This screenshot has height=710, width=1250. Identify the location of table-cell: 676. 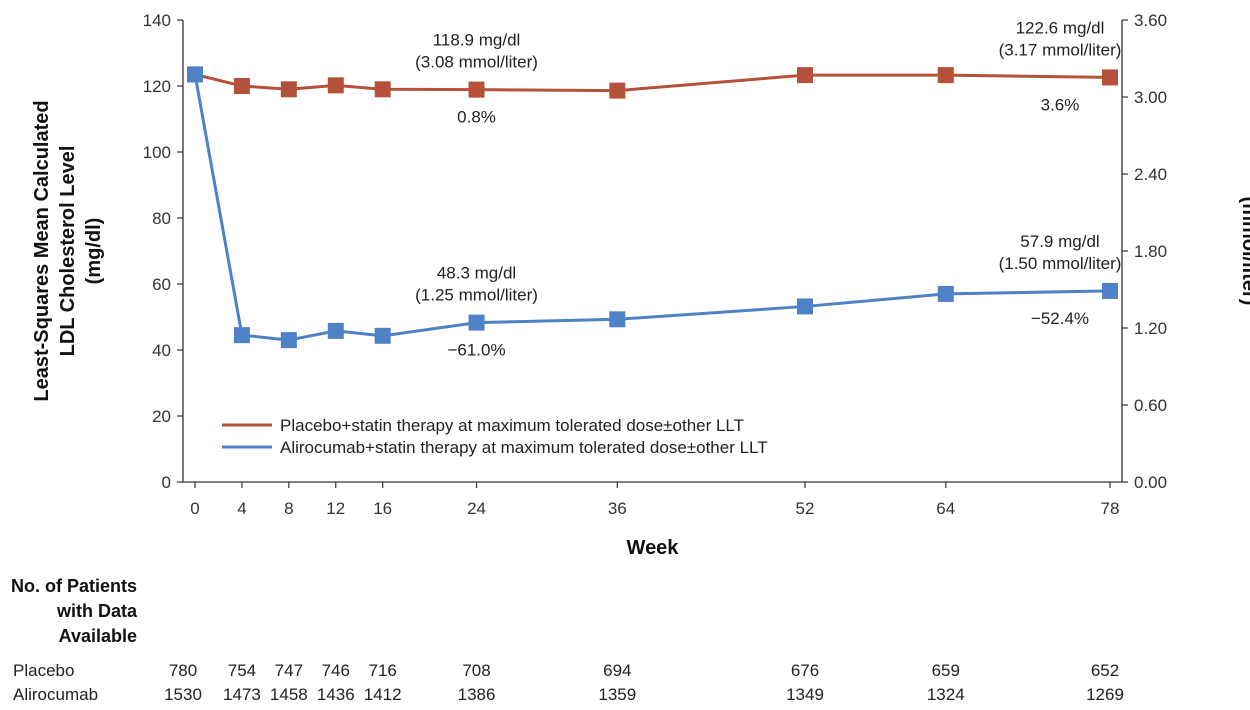
(805, 670).